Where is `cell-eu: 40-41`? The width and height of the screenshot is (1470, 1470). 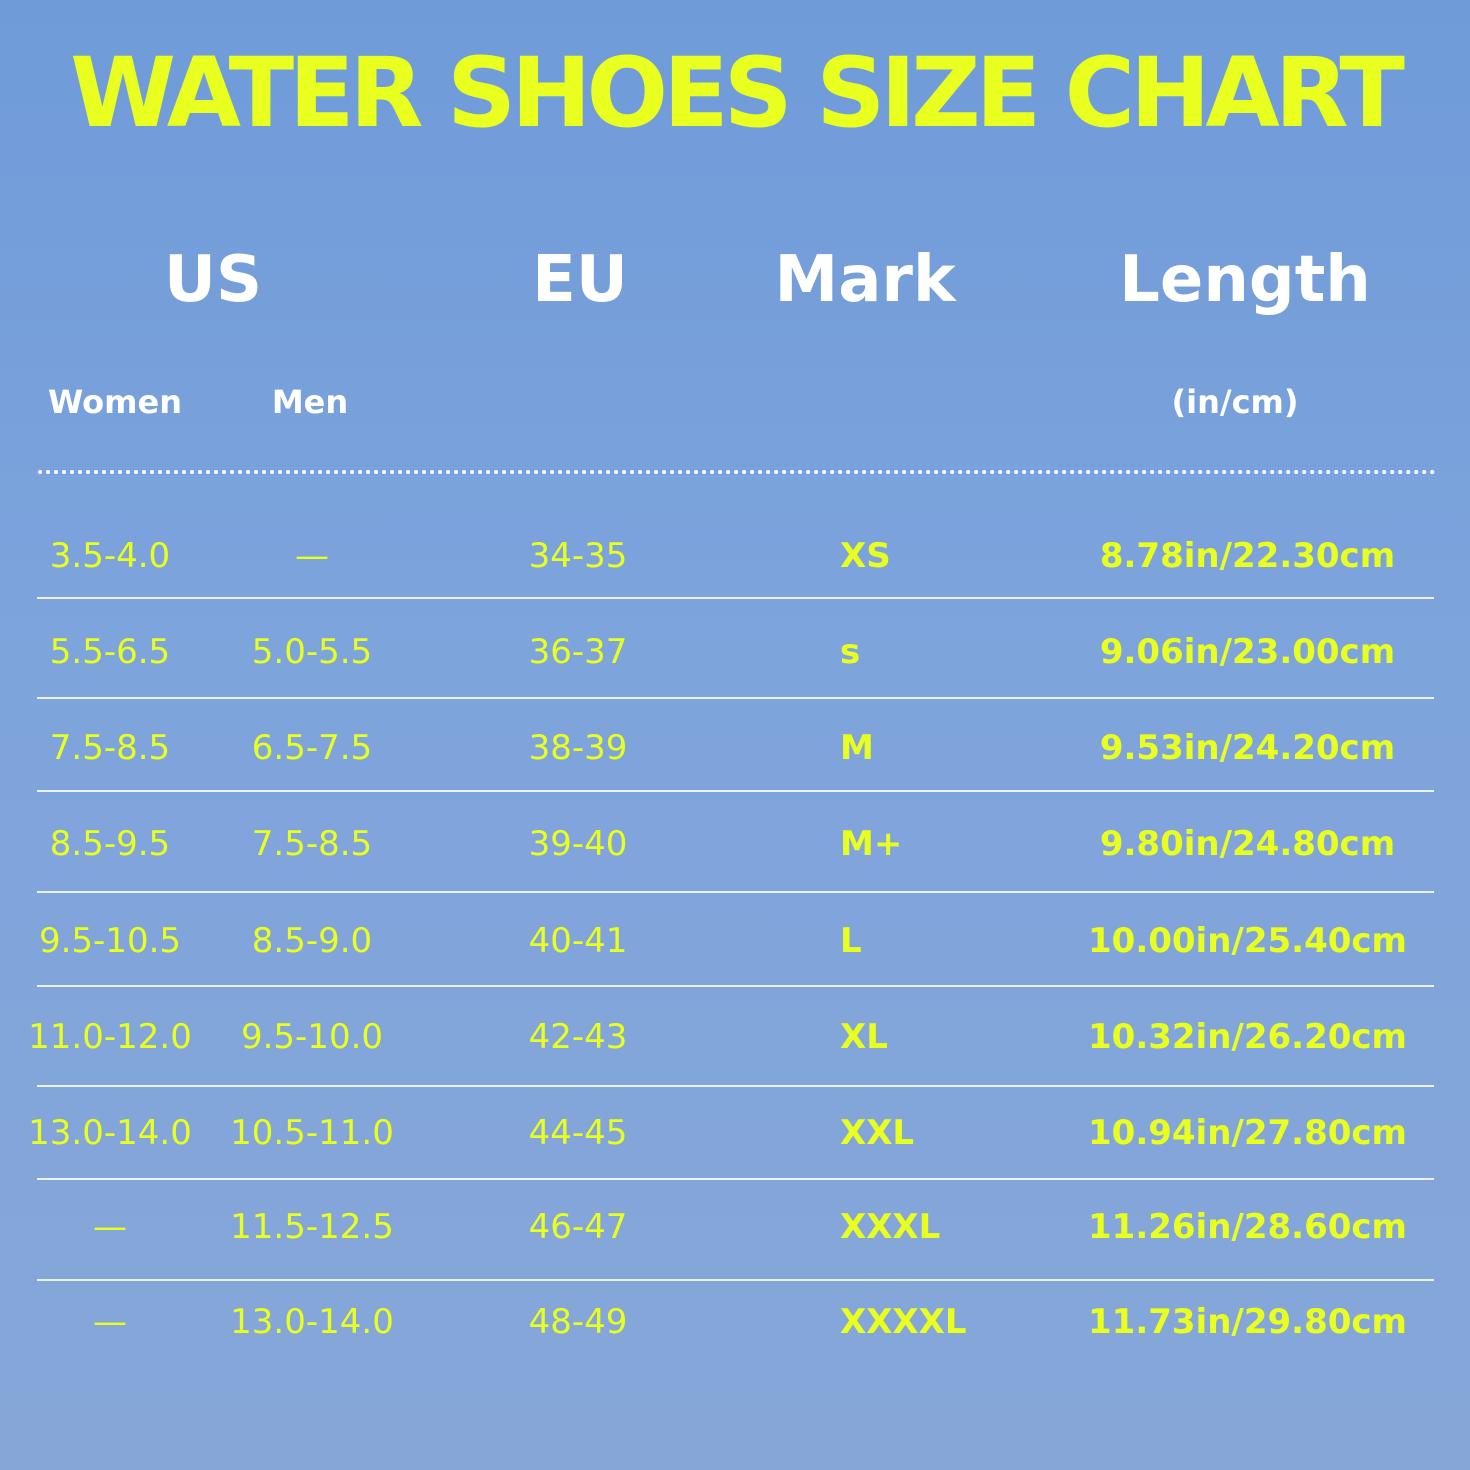 cell-eu: 40-41 is located at coordinates (578, 941).